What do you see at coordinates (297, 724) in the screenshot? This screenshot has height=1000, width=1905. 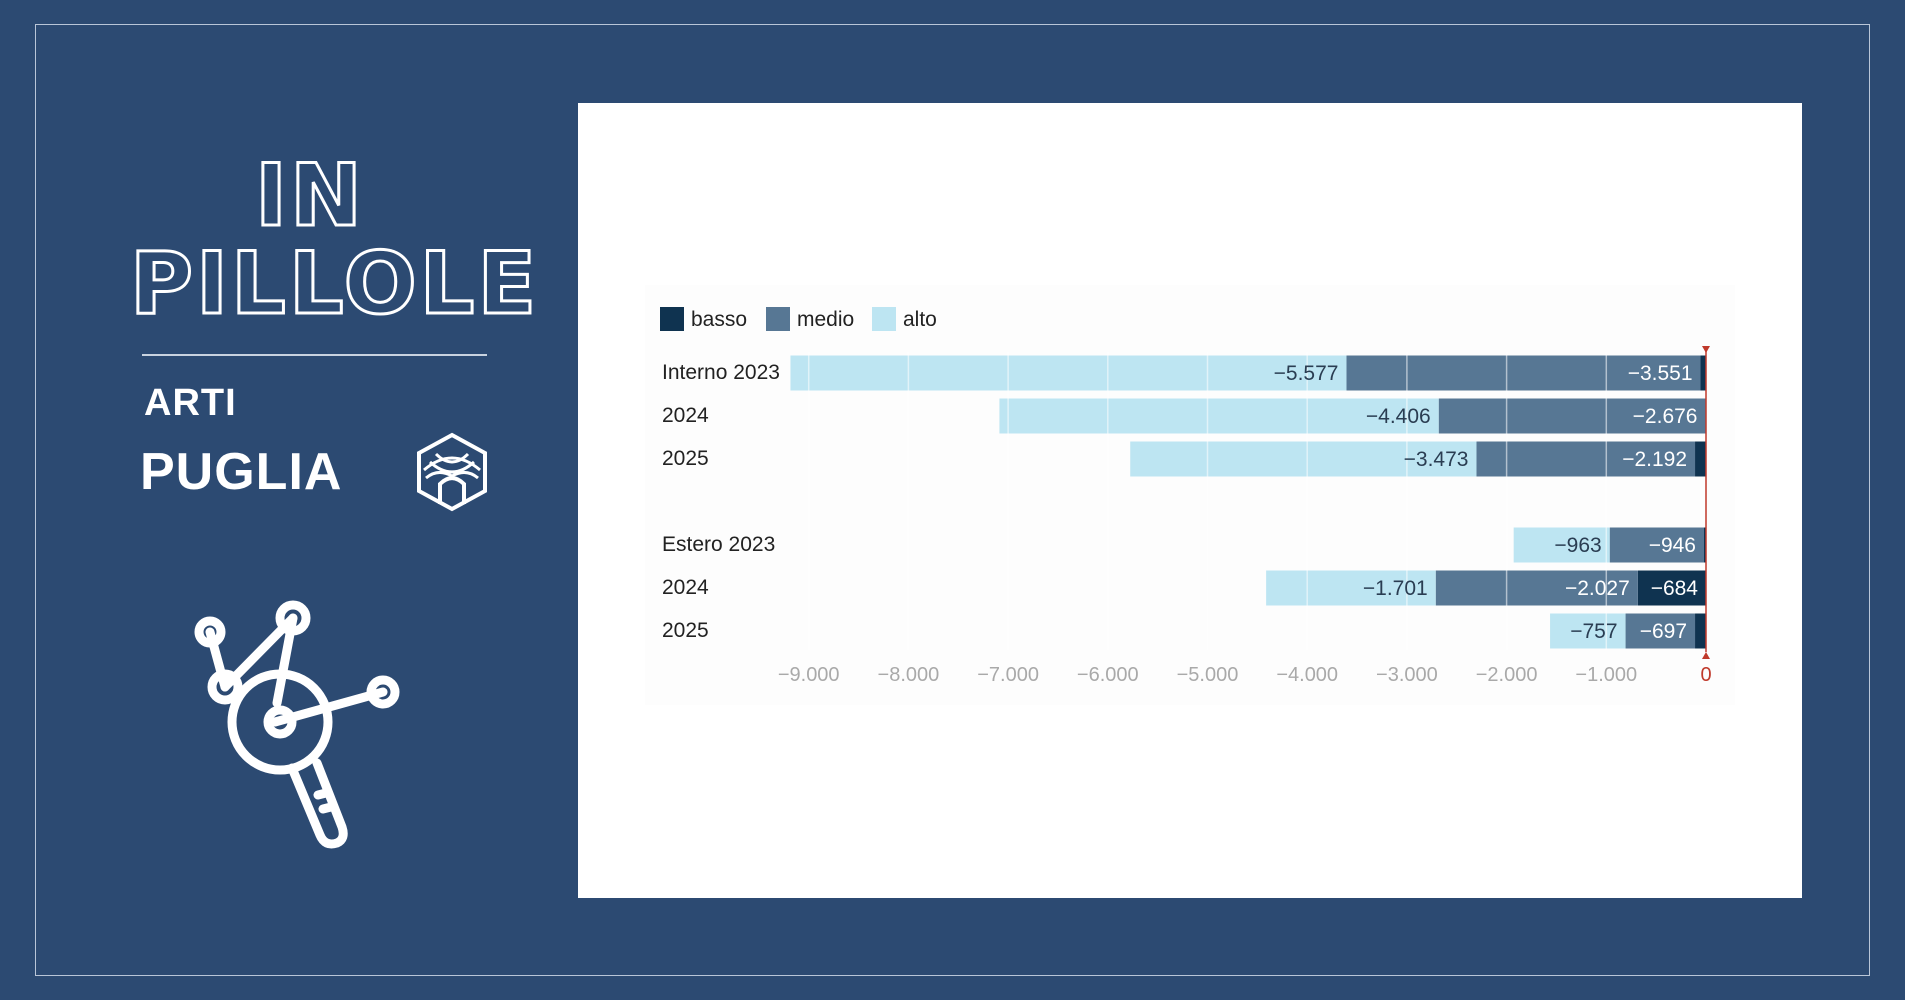 I see `molecule-magnifier-icon` at bounding box center [297, 724].